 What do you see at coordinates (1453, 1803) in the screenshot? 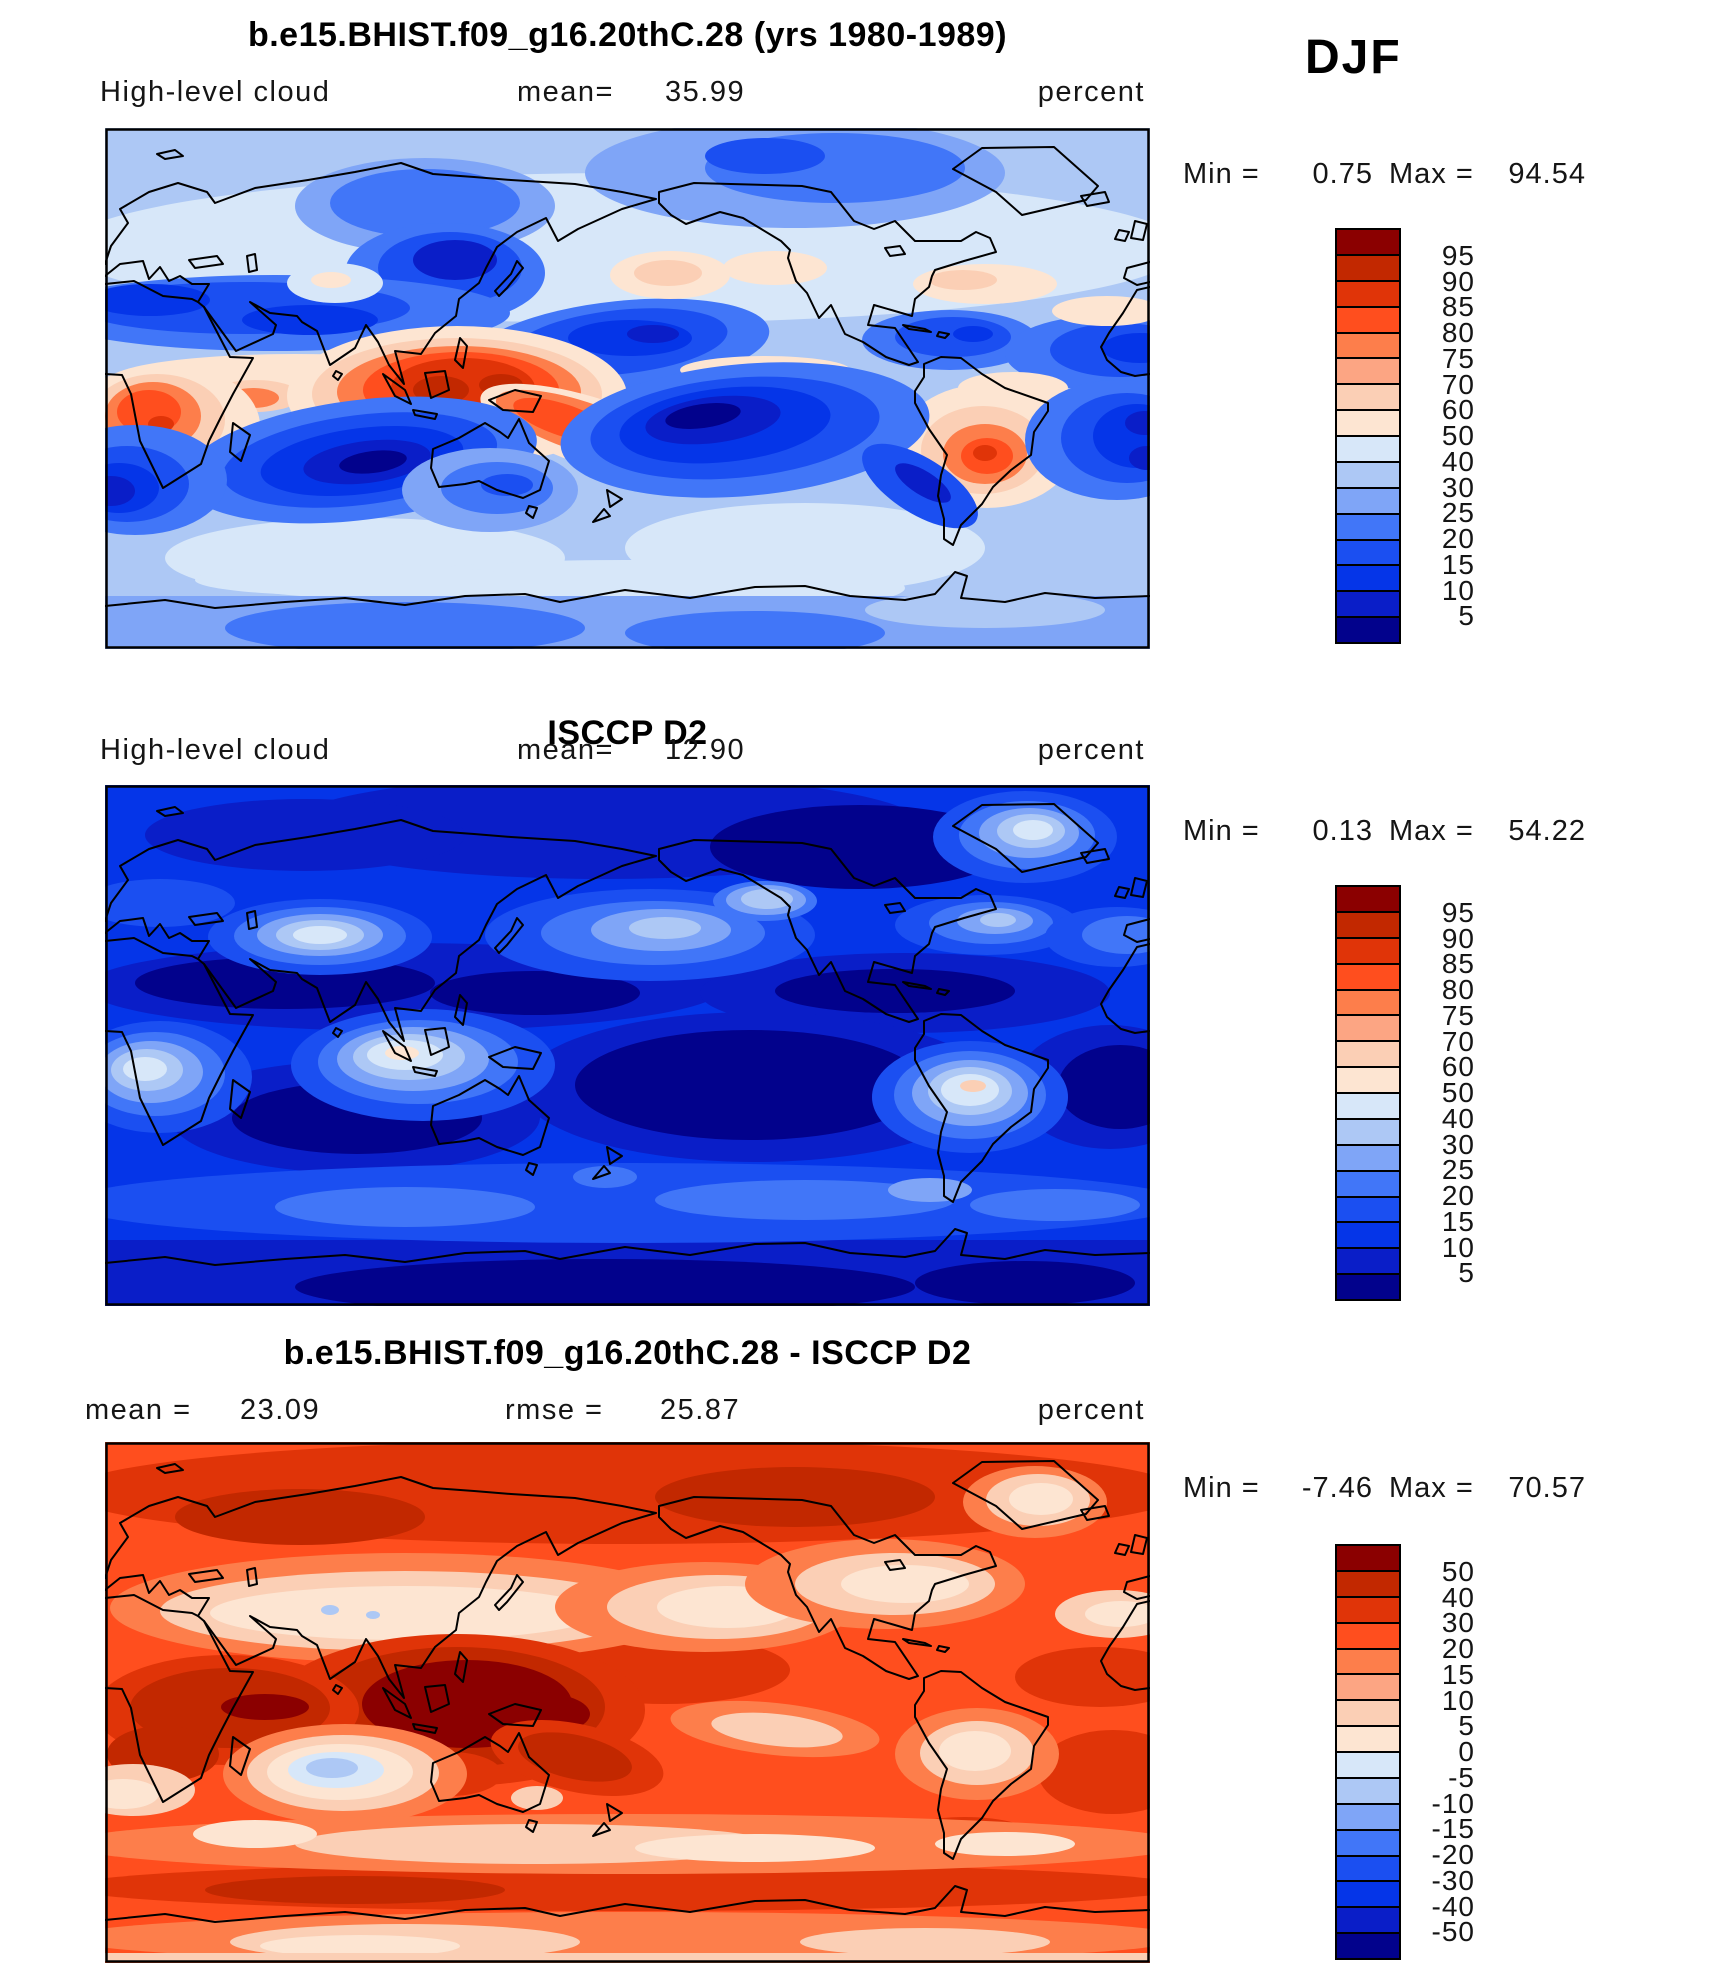
I see `colorbar-tick-label: -10` at bounding box center [1453, 1803].